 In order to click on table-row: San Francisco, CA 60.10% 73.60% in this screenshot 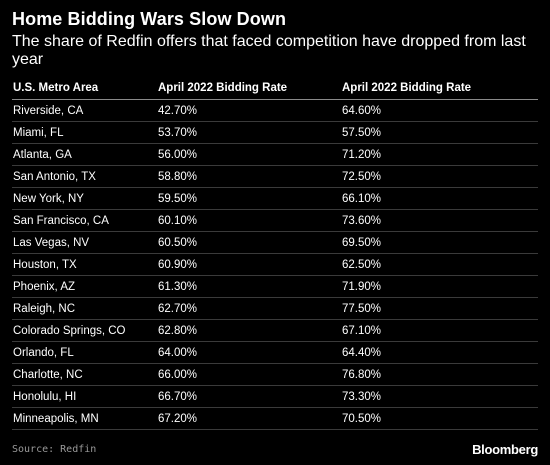, I will do `click(275, 220)`.